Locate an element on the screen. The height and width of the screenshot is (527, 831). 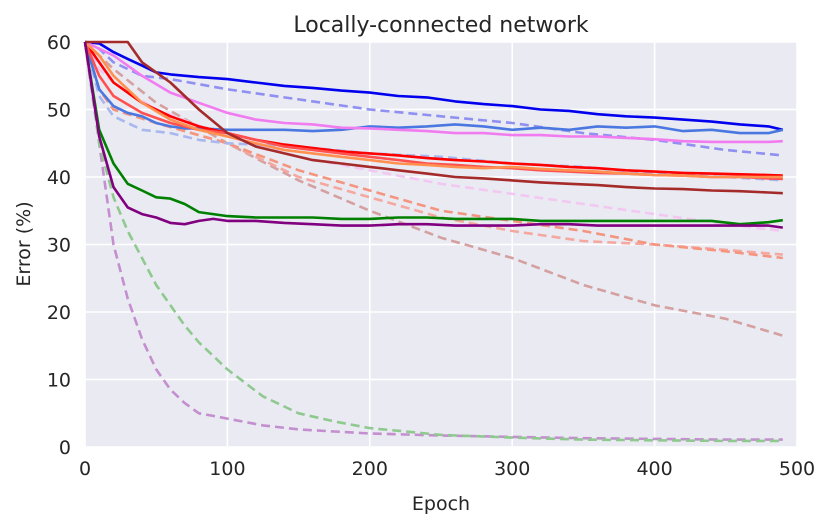
chart-title: Locally-connected network is located at coordinates (440, 25).